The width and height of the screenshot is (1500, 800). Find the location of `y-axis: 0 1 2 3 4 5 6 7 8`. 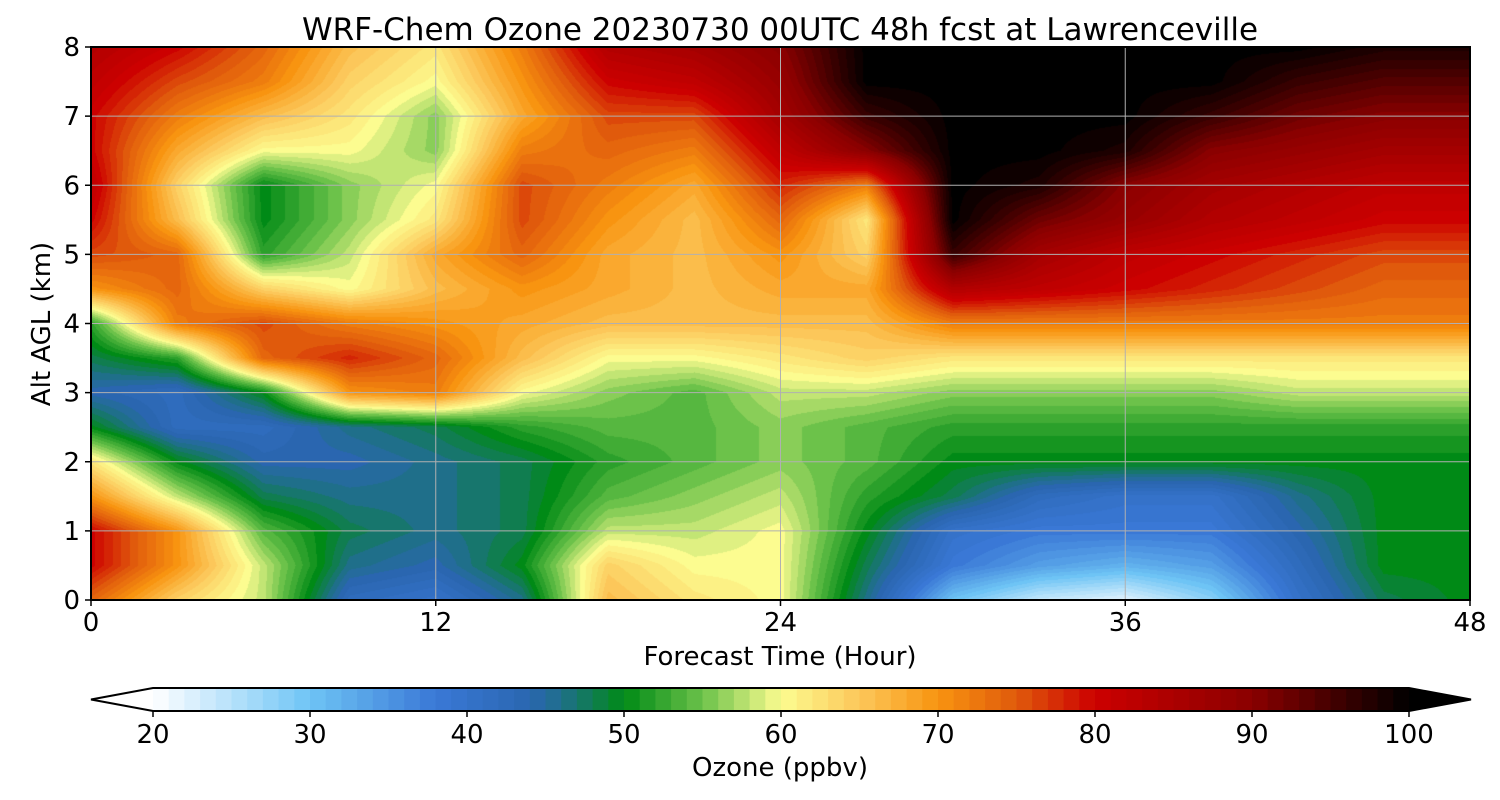

y-axis: 0 1 2 3 4 5 6 7 8 is located at coordinates (77, 324).